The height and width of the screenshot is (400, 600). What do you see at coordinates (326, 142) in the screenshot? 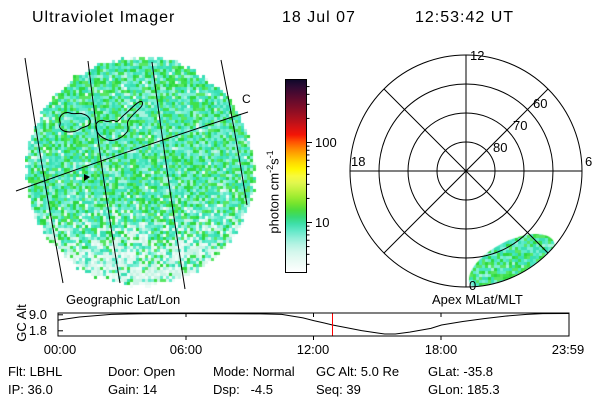
I see `colorbar-tick-label-100: 100` at bounding box center [326, 142].